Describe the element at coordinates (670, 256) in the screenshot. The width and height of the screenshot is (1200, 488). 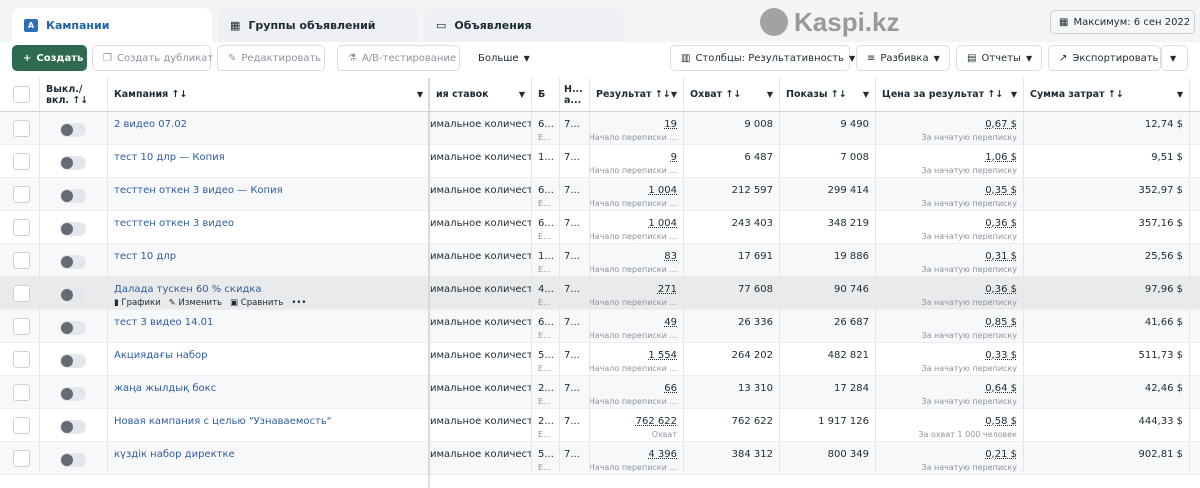
I see `result-value: 83` at that location.